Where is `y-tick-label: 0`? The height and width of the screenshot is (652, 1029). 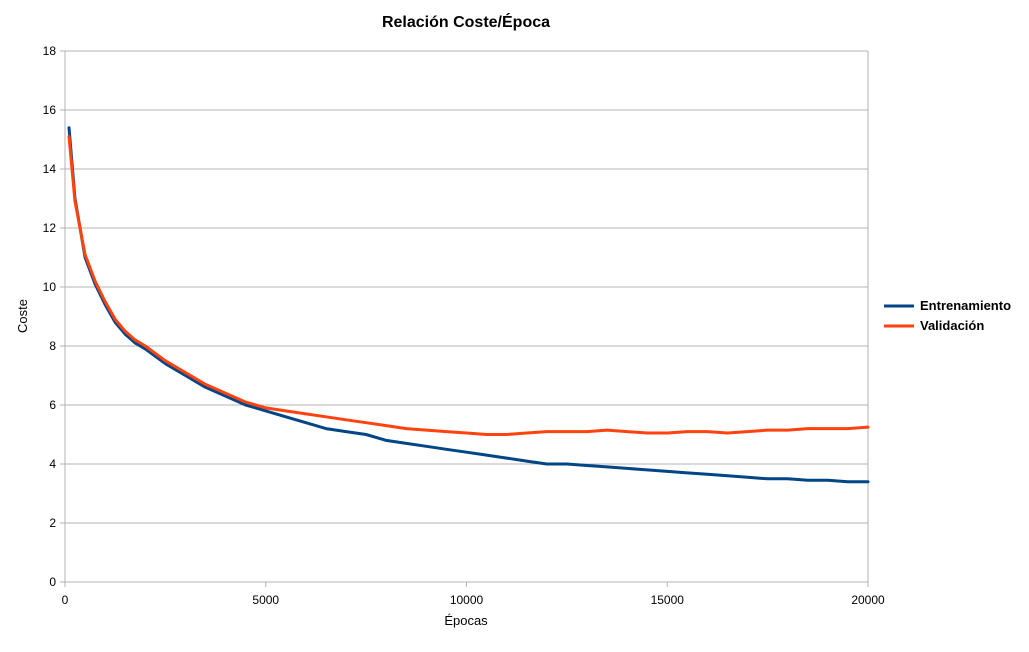 y-tick-label: 0 is located at coordinates (52, 582).